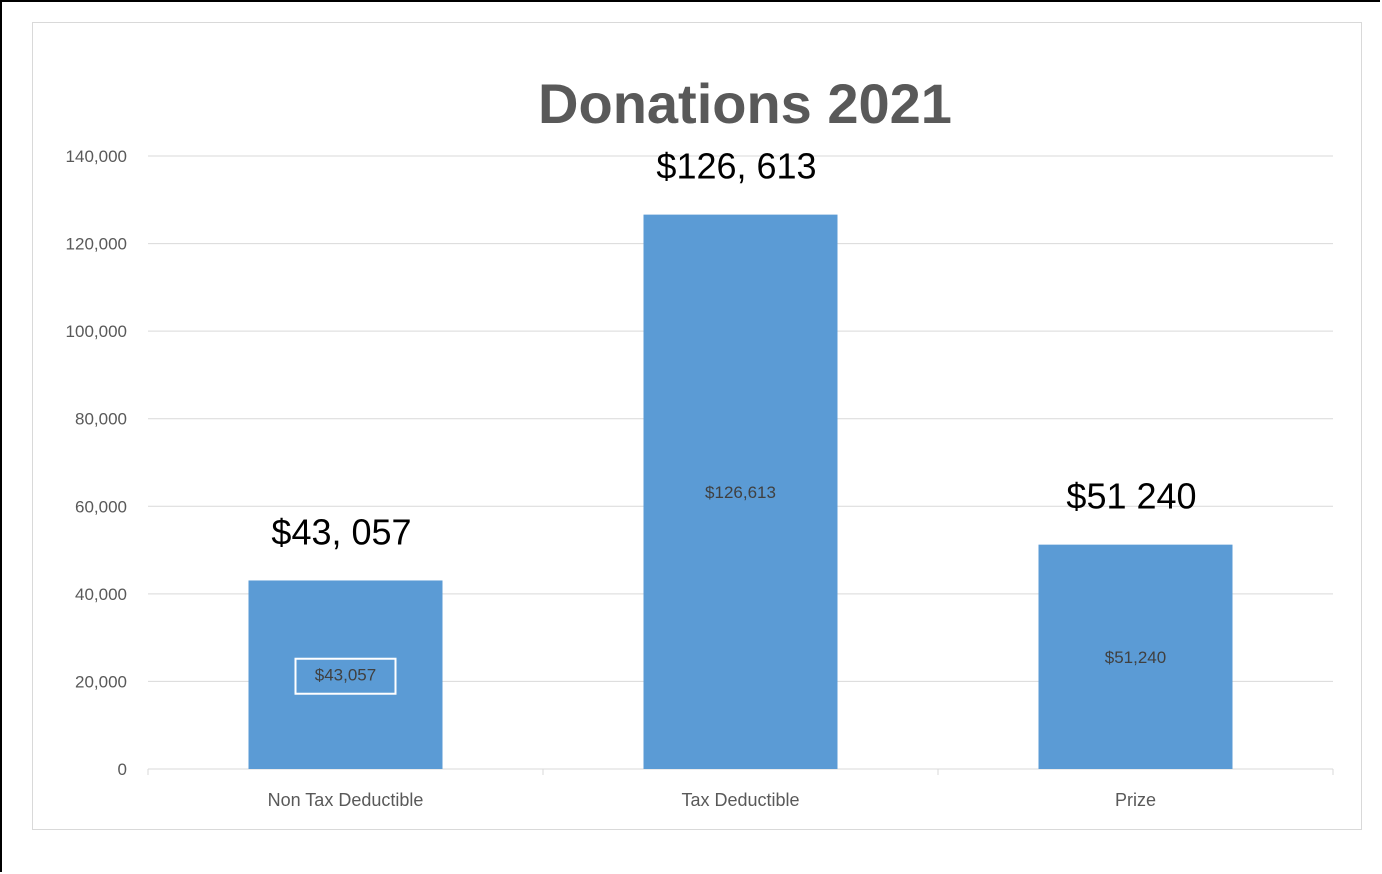 The height and width of the screenshot is (874, 1382). What do you see at coordinates (745, 103) in the screenshot?
I see `chart-title: Donations 2021` at bounding box center [745, 103].